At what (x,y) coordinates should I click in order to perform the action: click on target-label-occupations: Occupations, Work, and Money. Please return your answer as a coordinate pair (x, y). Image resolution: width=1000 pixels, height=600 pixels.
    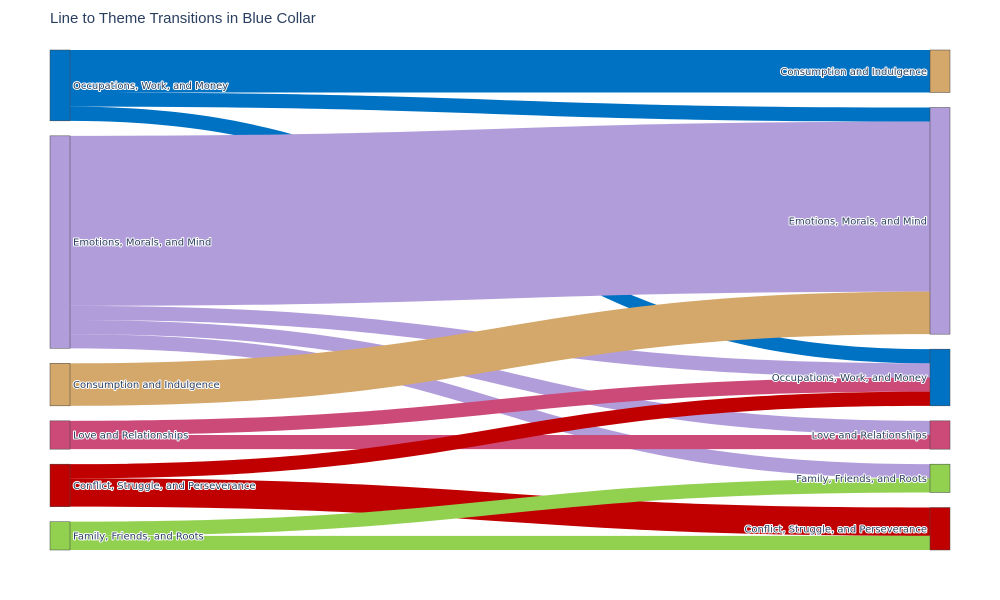
    Looking at the image, I should click on (849, 378).